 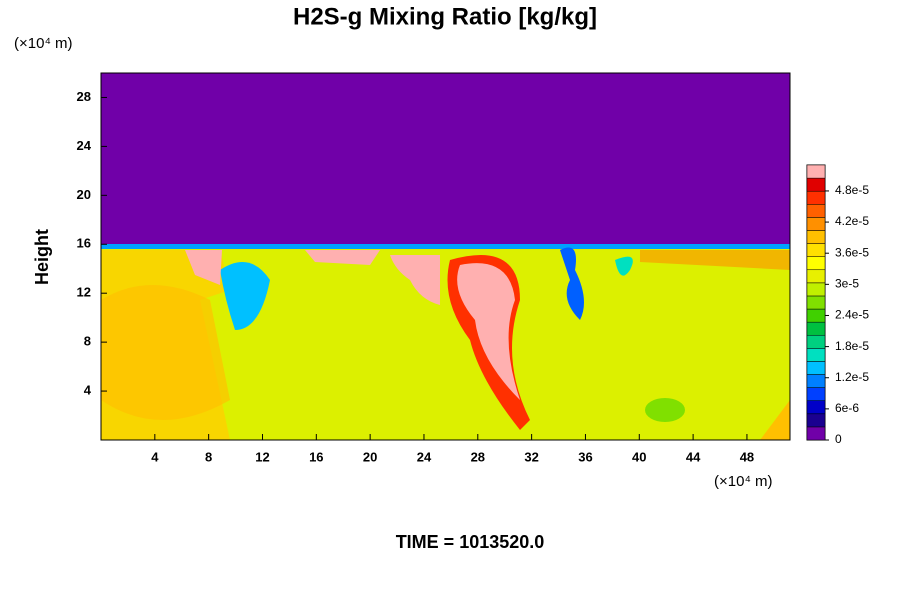 I want to click on colorbar-label: 4.2e-5, so click(x=852, y=221).